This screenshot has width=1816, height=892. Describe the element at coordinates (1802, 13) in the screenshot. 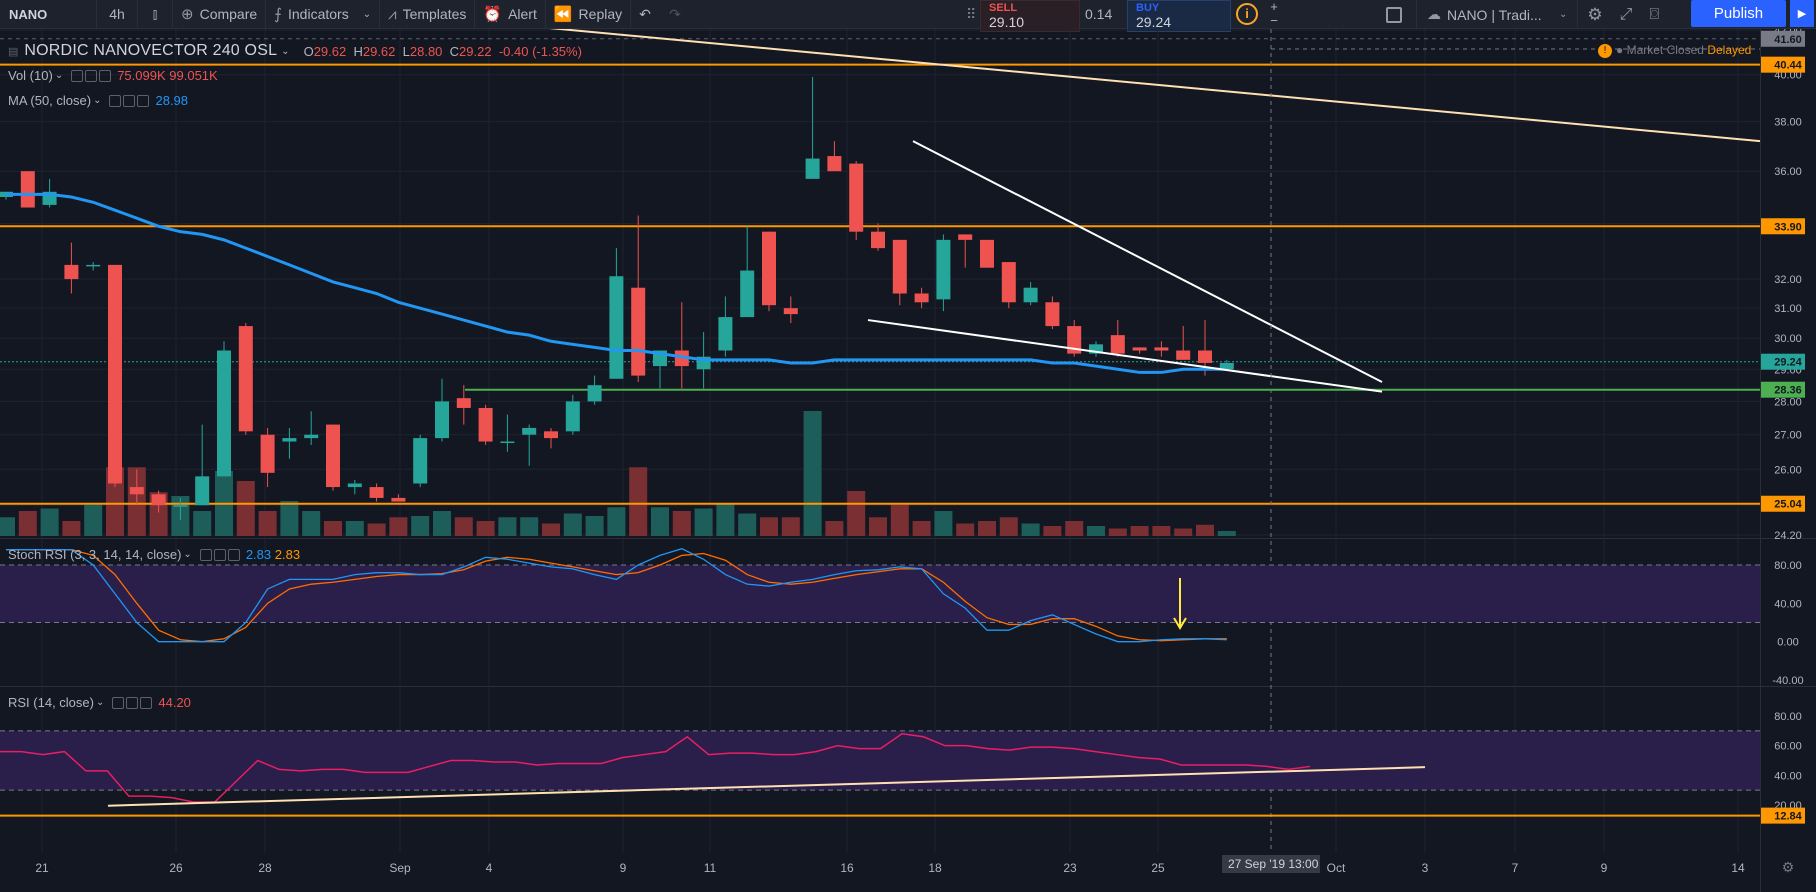

I see `play-button: ▶` at that location.